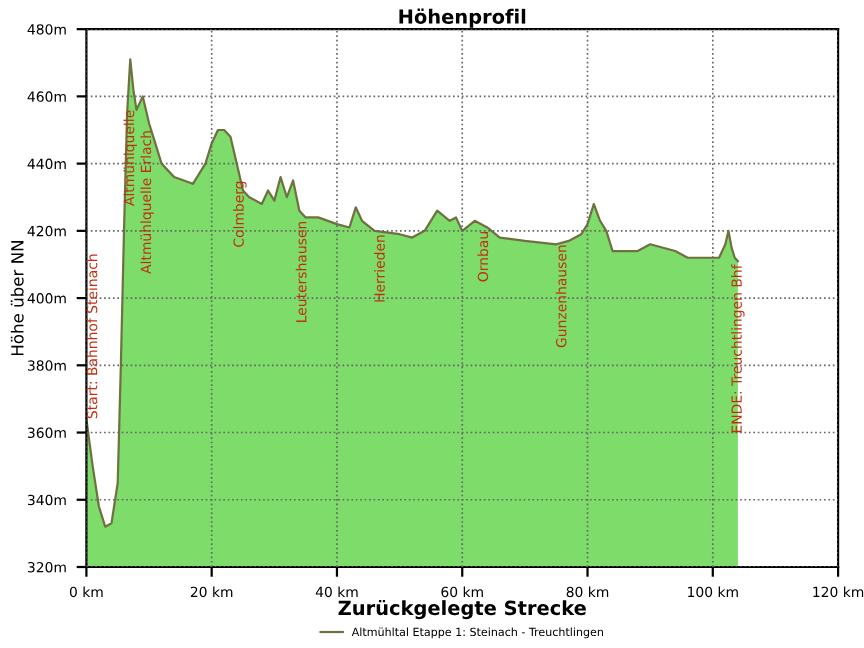 This screenshot has width=864, height=648. What do you see at coordinates (17, 298) in the screenshot?
I see `y-axis-title: Höhe über NN` at bounding box center [17, 298].